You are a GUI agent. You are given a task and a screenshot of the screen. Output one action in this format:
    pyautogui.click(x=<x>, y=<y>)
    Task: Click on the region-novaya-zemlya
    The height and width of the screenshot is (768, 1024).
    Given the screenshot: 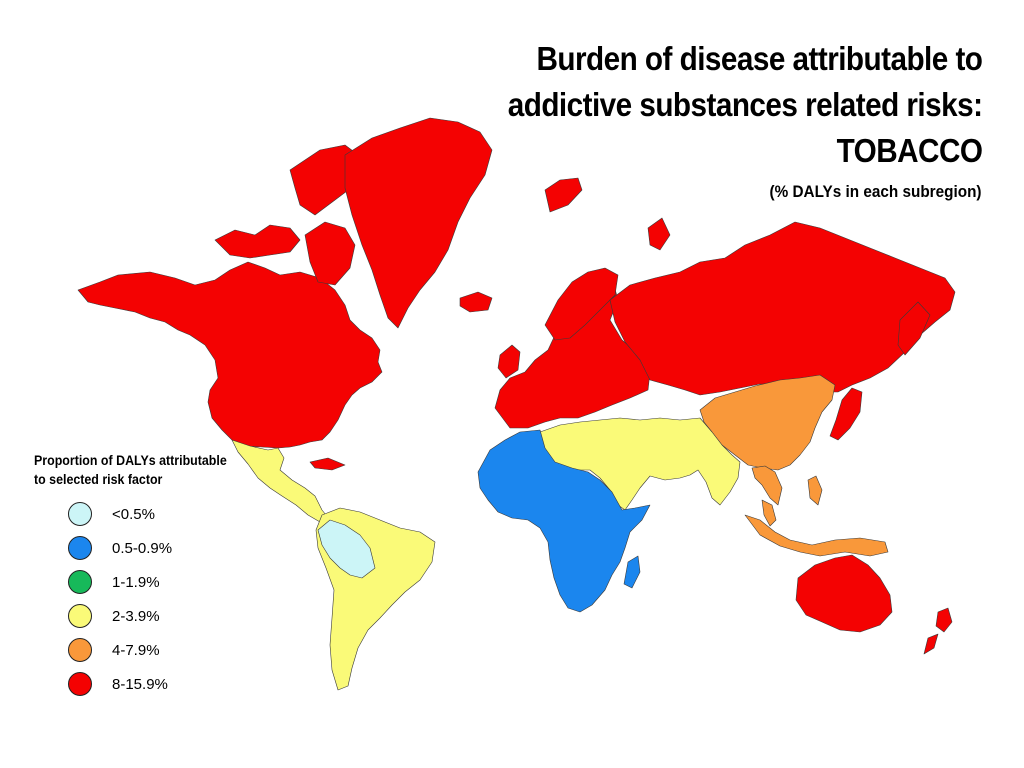 What is the action you would take?
    pyautogui.click(x=659, y=234)
    